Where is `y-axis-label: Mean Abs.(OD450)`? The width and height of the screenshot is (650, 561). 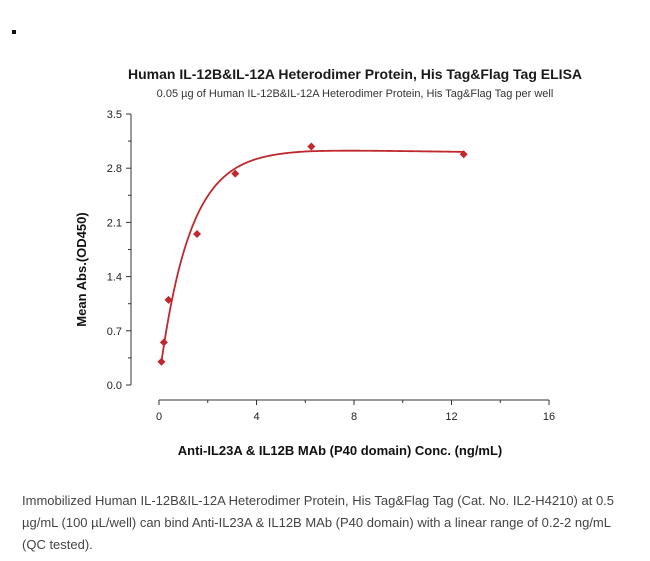 y-axis-label: Mean Abs.(OD450) is located at coordinates (81, 269).